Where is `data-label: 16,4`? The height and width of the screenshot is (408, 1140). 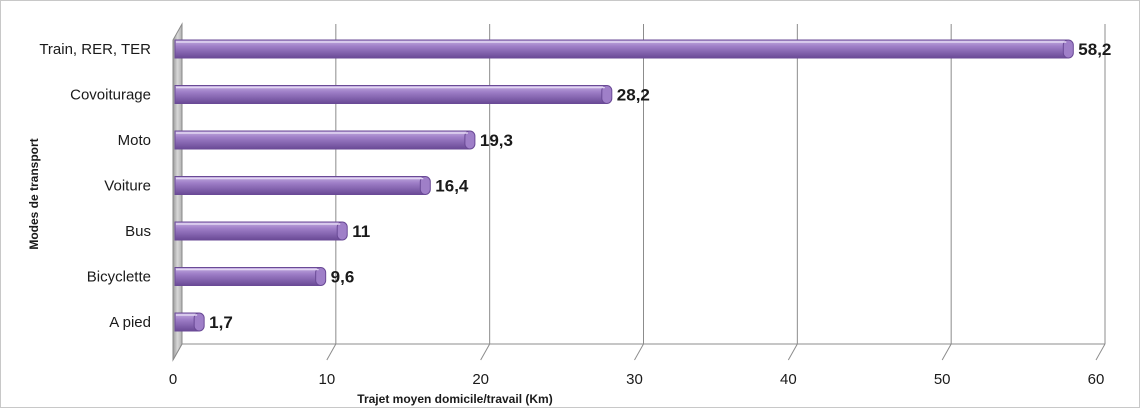
data-label: 16,4 is located at coordinates (452, 186).